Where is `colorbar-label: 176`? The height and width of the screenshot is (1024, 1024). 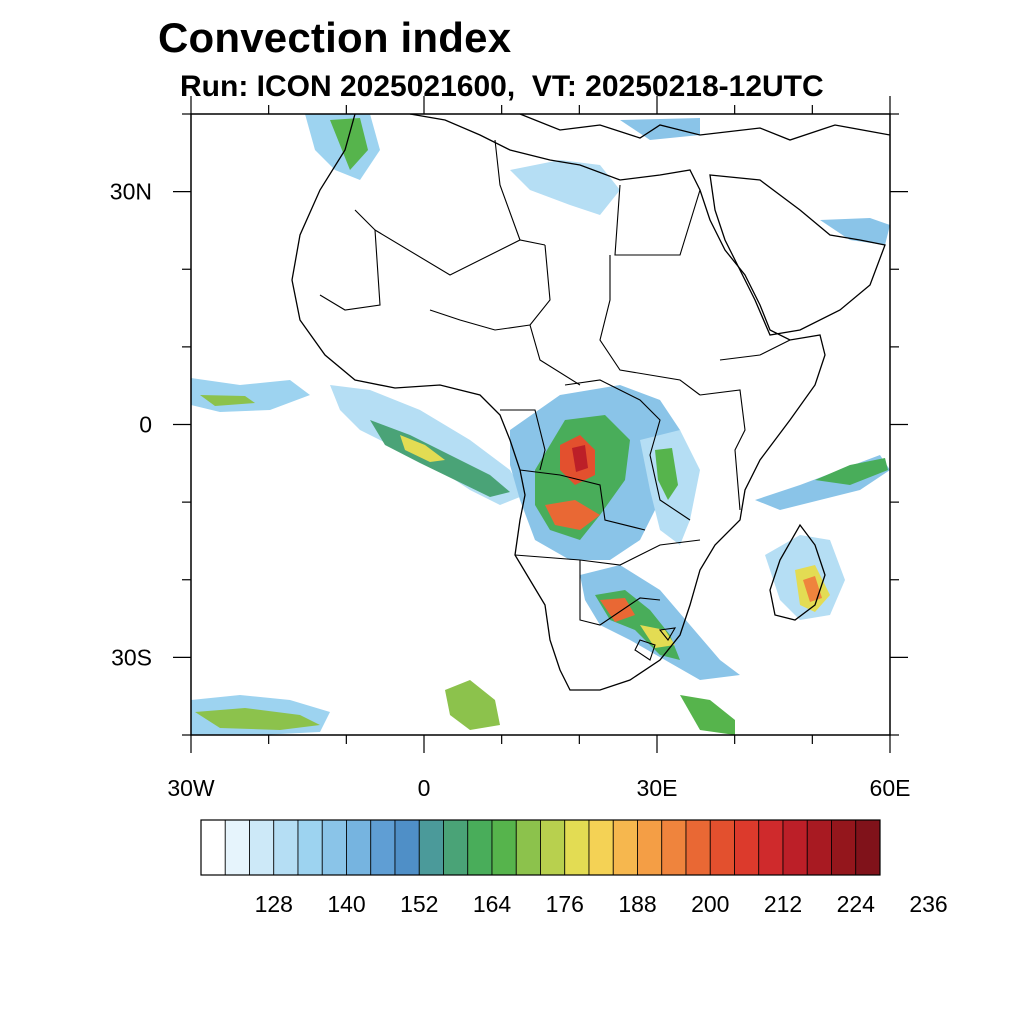
colorbar-label: 176 is located at coordinates (565, 904).